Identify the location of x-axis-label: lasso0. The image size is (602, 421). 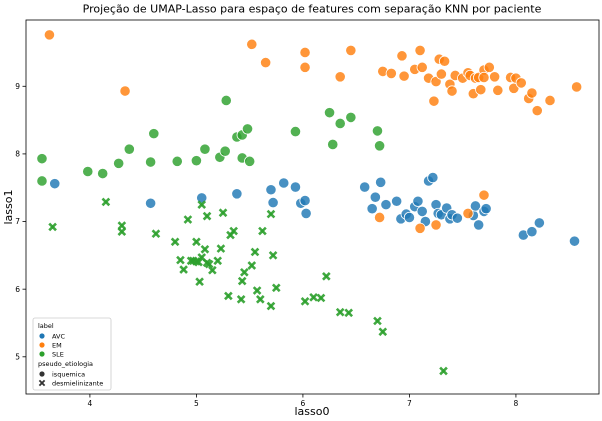
(312, 411).